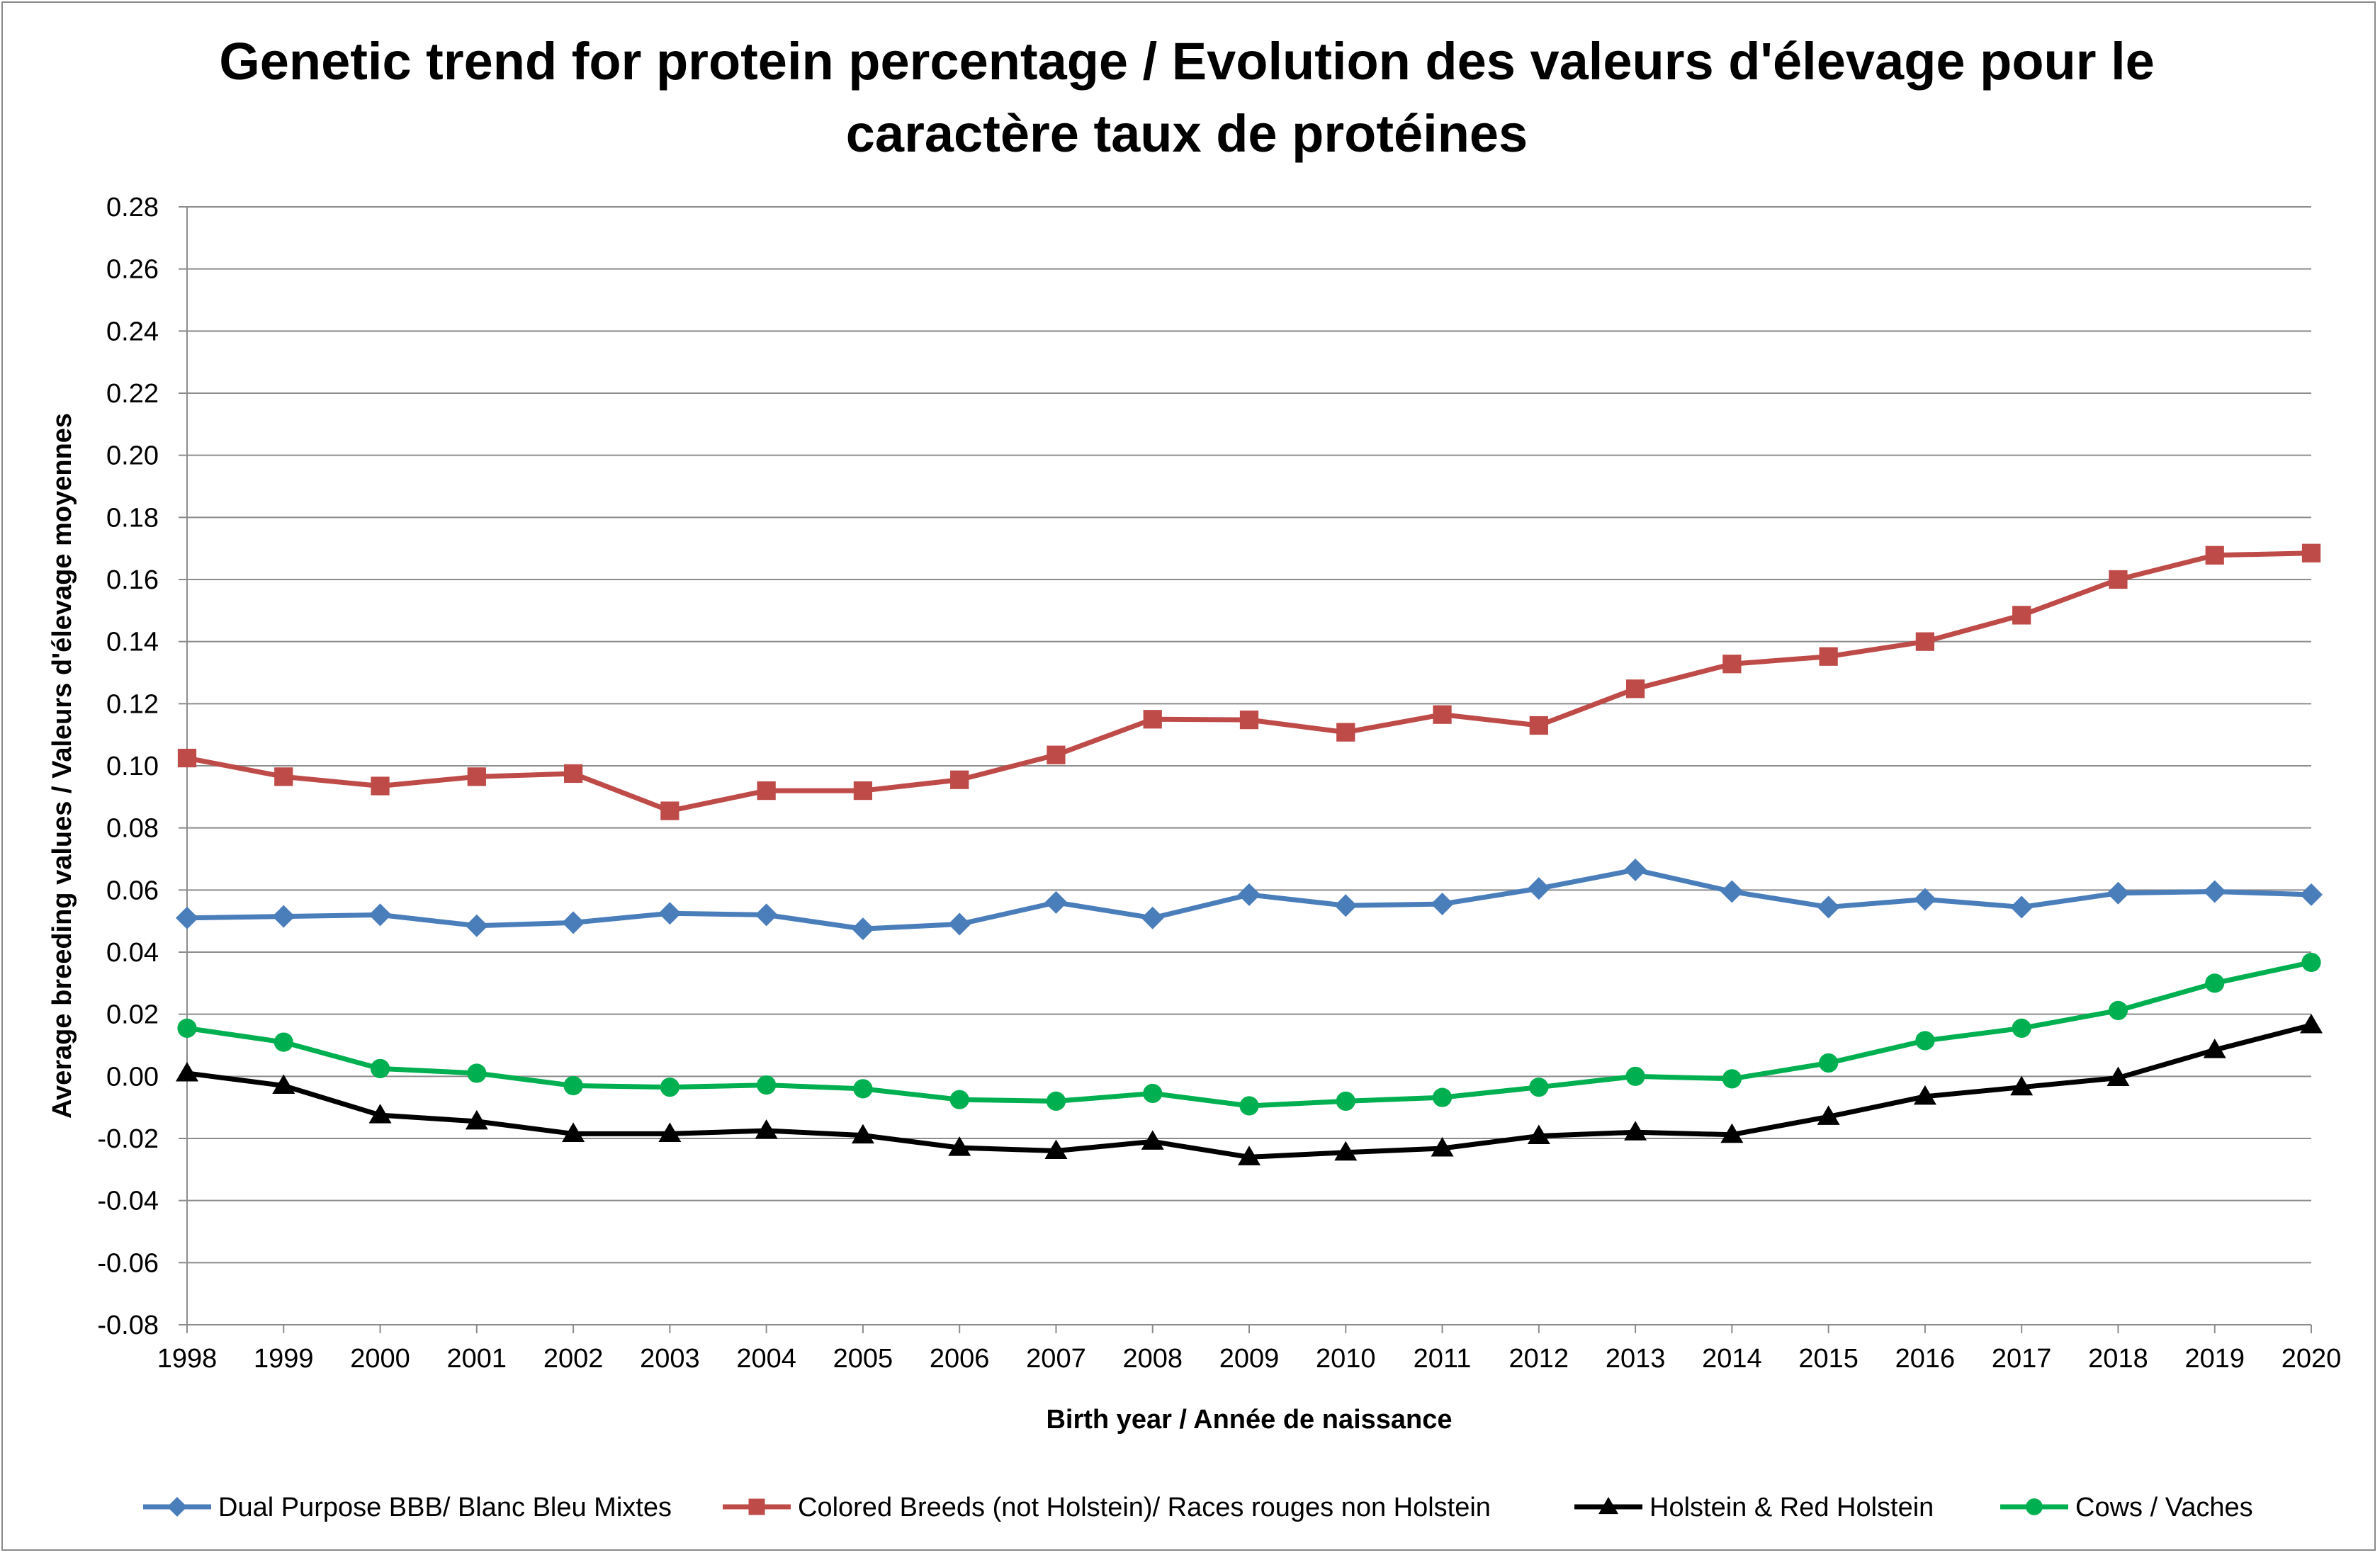  What do you see at coordinates (2118, 1359) in the screenshot?
I see `x-tick-label: 2018` at bounding box center [2118, 1359].